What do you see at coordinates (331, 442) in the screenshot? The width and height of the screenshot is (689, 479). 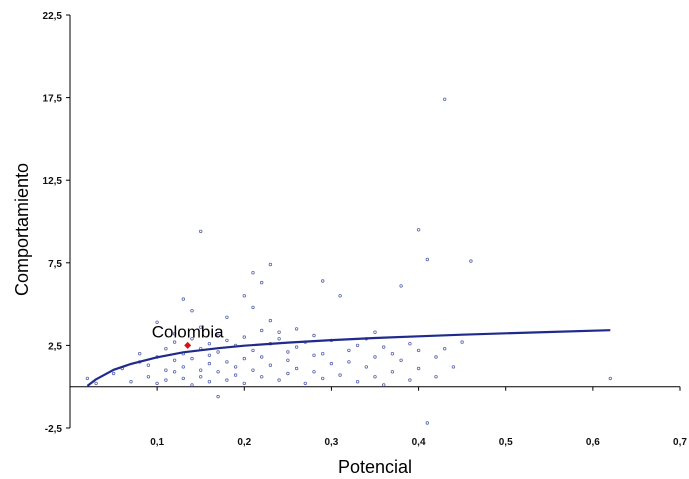 I see `x-tick-label: 0,3` at bounding box center [331, 442].